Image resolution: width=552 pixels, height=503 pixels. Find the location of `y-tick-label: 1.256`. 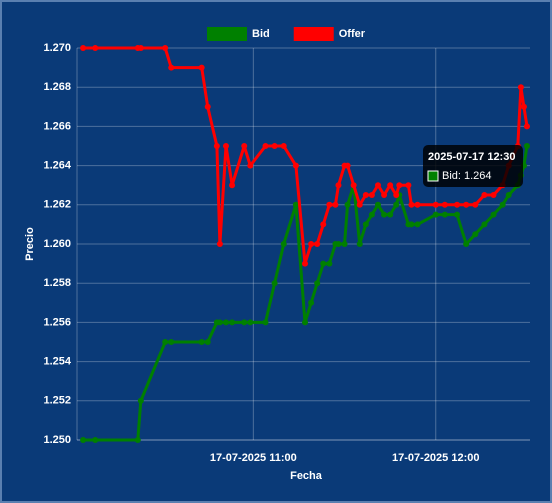

y-tick-label: 1.256 is located at coordinates (57, 322).